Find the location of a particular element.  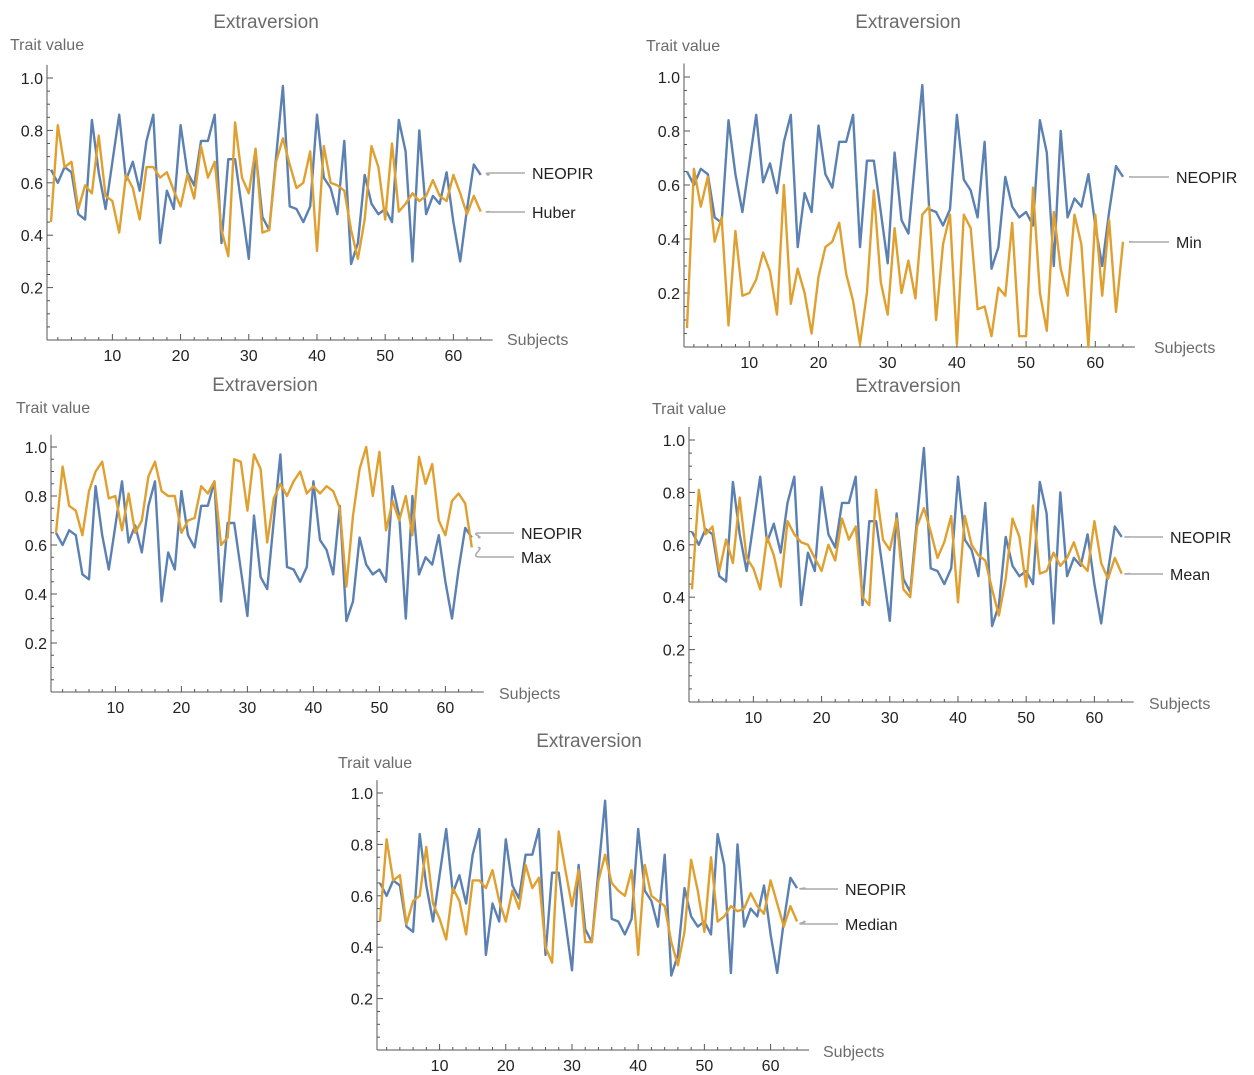

legend-label: Huber is located at coordinates (554, 213).